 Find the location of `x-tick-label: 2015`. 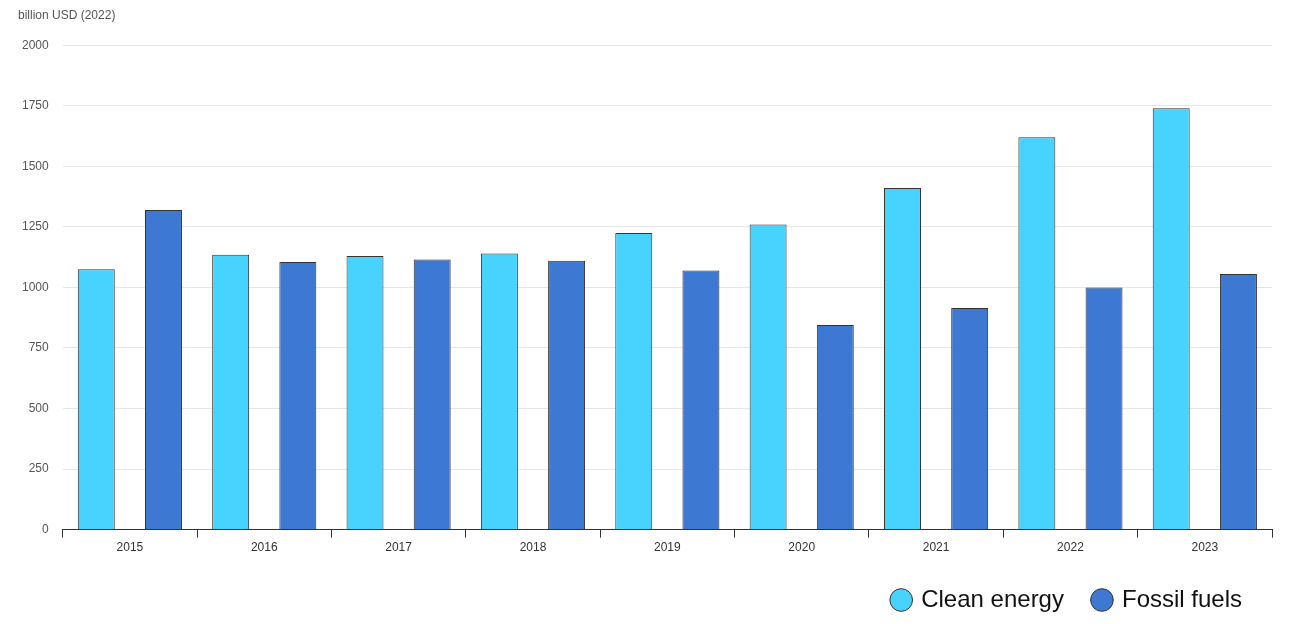

x-tick-label: 2015 is located at coordinates (130, 547).